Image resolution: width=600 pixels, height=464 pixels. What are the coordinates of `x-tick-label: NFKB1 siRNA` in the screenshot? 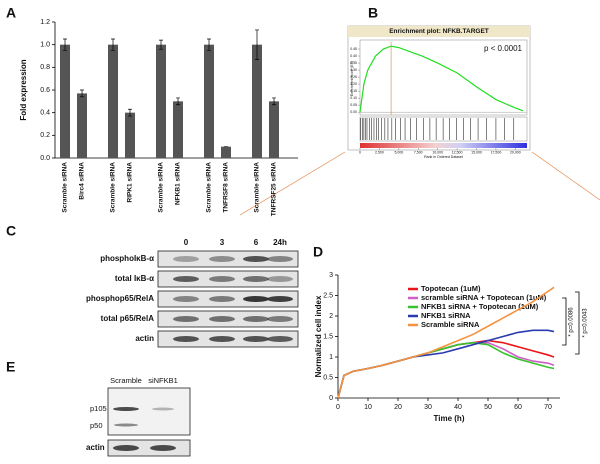 It's located at (178, 183).